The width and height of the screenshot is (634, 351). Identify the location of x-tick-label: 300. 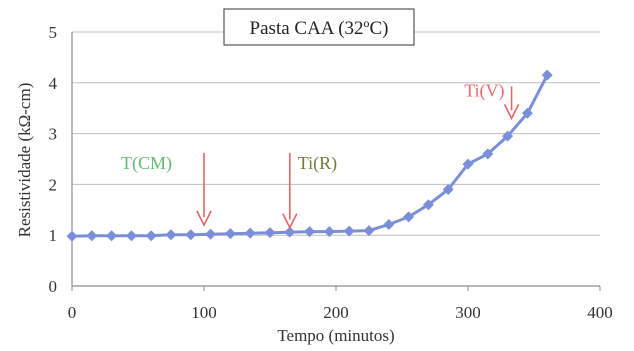
(468, 312).